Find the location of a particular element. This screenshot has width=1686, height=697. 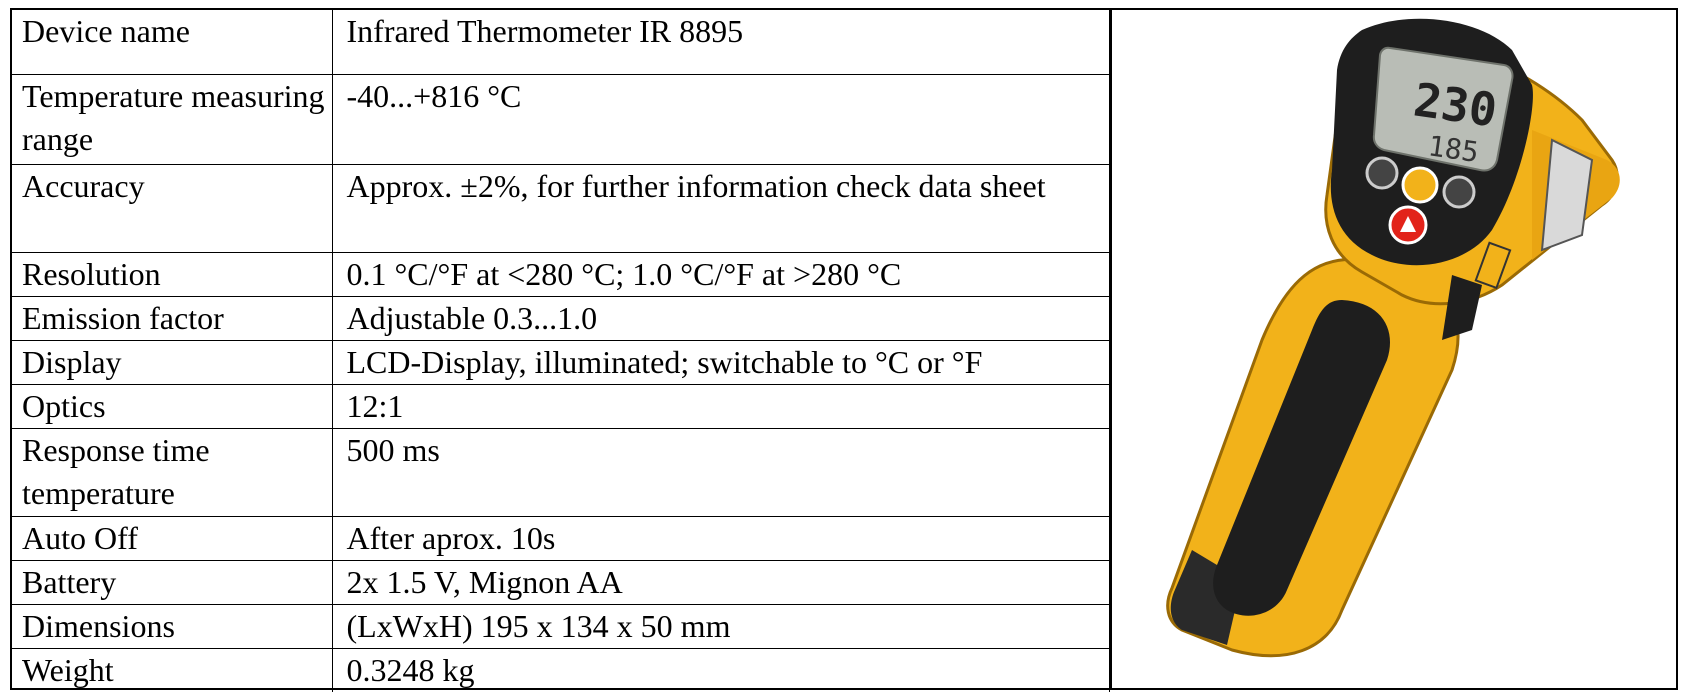

spec-value: 0.3248 kg is located at coordinates (720, 669).